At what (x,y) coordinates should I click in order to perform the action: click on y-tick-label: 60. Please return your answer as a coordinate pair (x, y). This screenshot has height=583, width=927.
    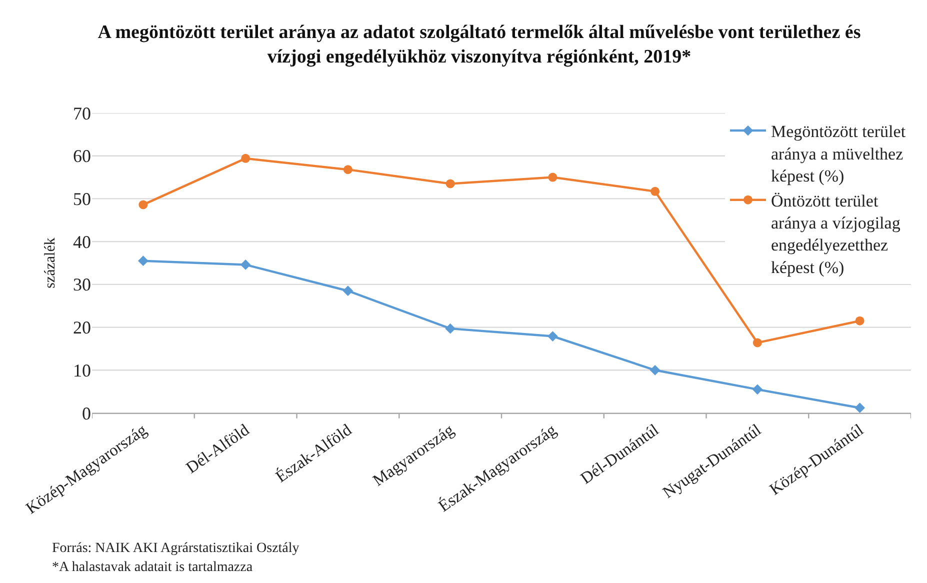
    Looking at the image, I should click on (82, 156).